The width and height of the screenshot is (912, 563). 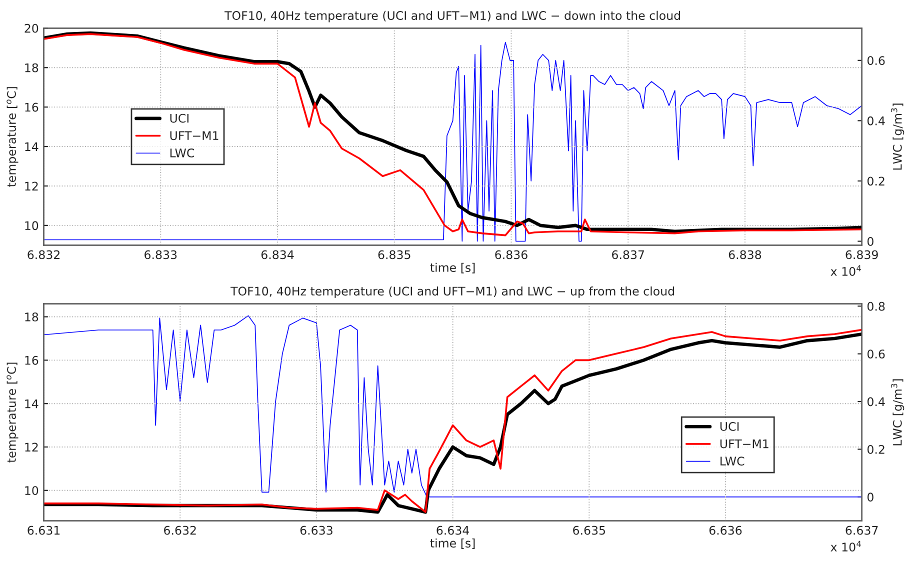 What do you see at coordinates (725, 530) in the screenshot?
I see `x-tick-label: 6.636` at bounding box center [725, 530].